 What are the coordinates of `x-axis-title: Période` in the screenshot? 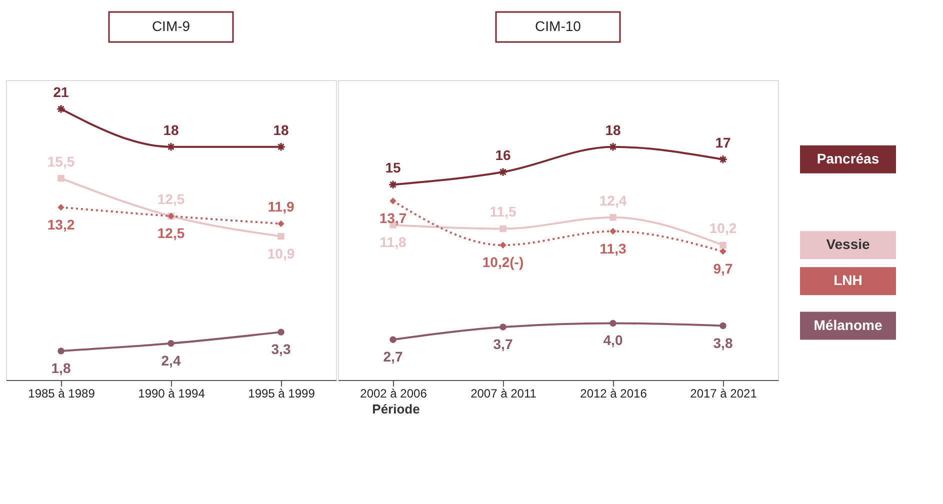 It's located at (396, 409).